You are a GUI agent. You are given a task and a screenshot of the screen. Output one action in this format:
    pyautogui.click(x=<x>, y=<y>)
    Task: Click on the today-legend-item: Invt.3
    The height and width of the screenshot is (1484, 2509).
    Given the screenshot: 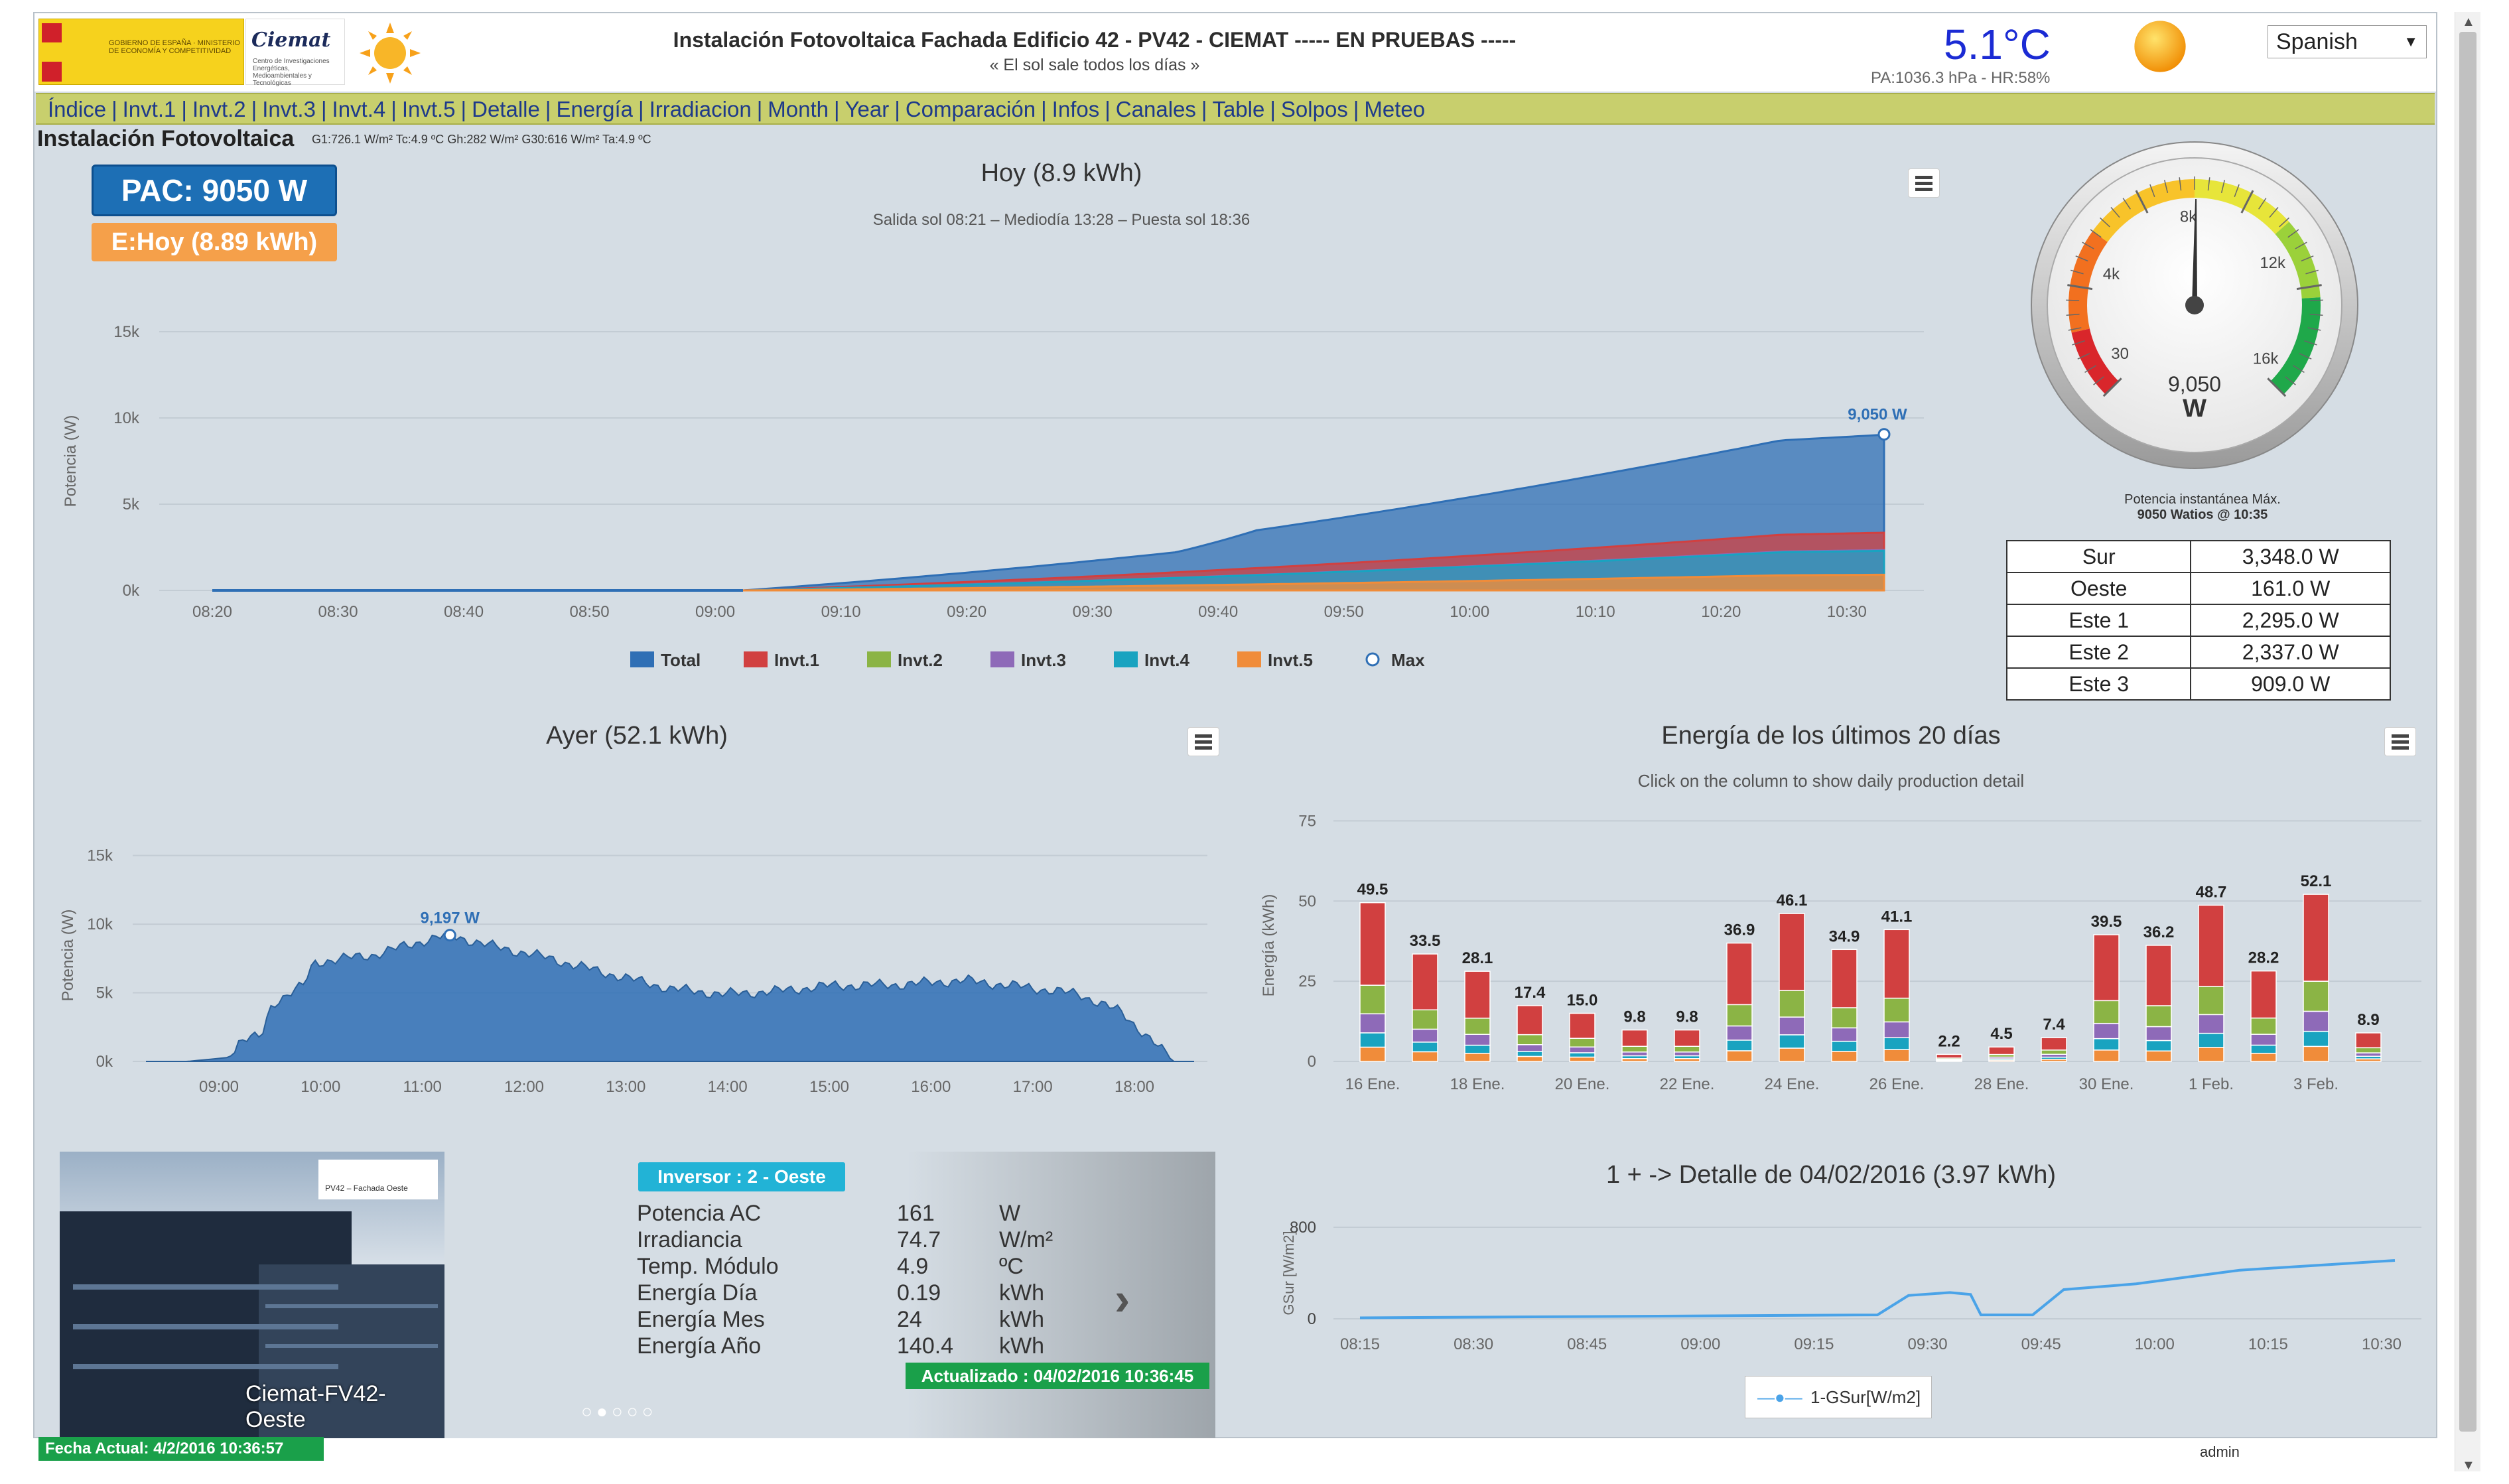 What is the action you would take?
    pyautogui.click(x=1028, y=660)
    